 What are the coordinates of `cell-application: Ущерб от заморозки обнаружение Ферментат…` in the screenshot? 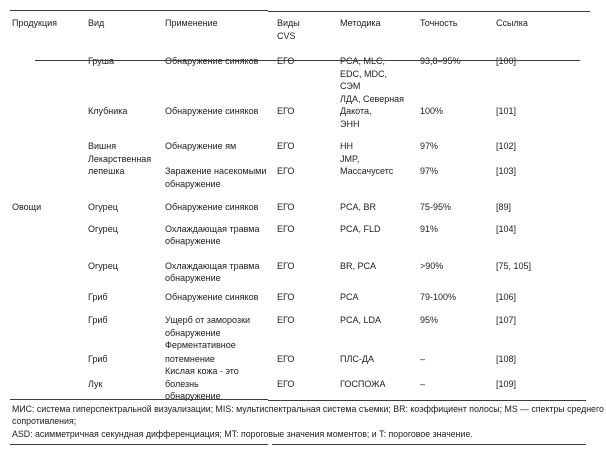 It's located at (208, 332).